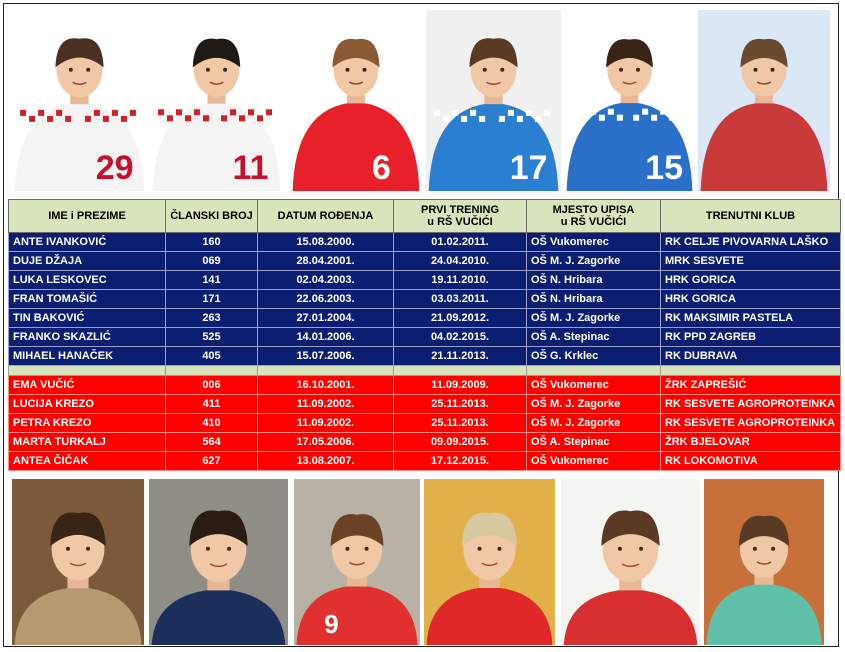 The height and width of the screenshot is (652, 845). Describe the element at coordinates (87, 299) in the screenshot. I see `cell-name: FRAN TOMAŠIĆ` at that location.